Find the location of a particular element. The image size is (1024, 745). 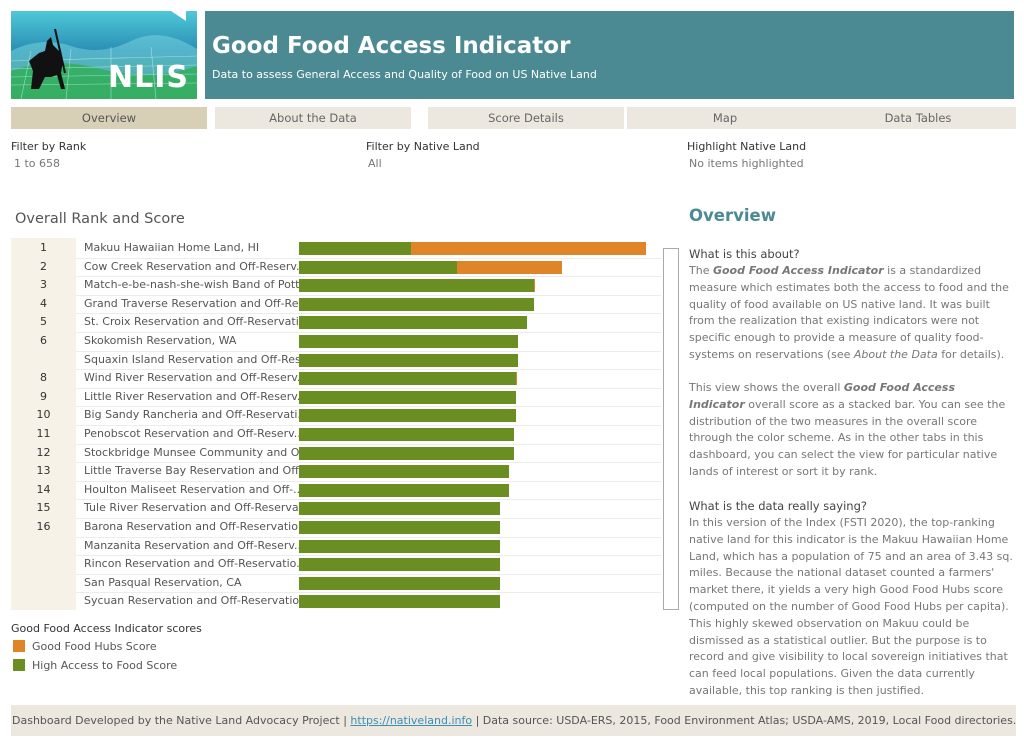

tab-overview: Overview is located at coordinates (109, 118).